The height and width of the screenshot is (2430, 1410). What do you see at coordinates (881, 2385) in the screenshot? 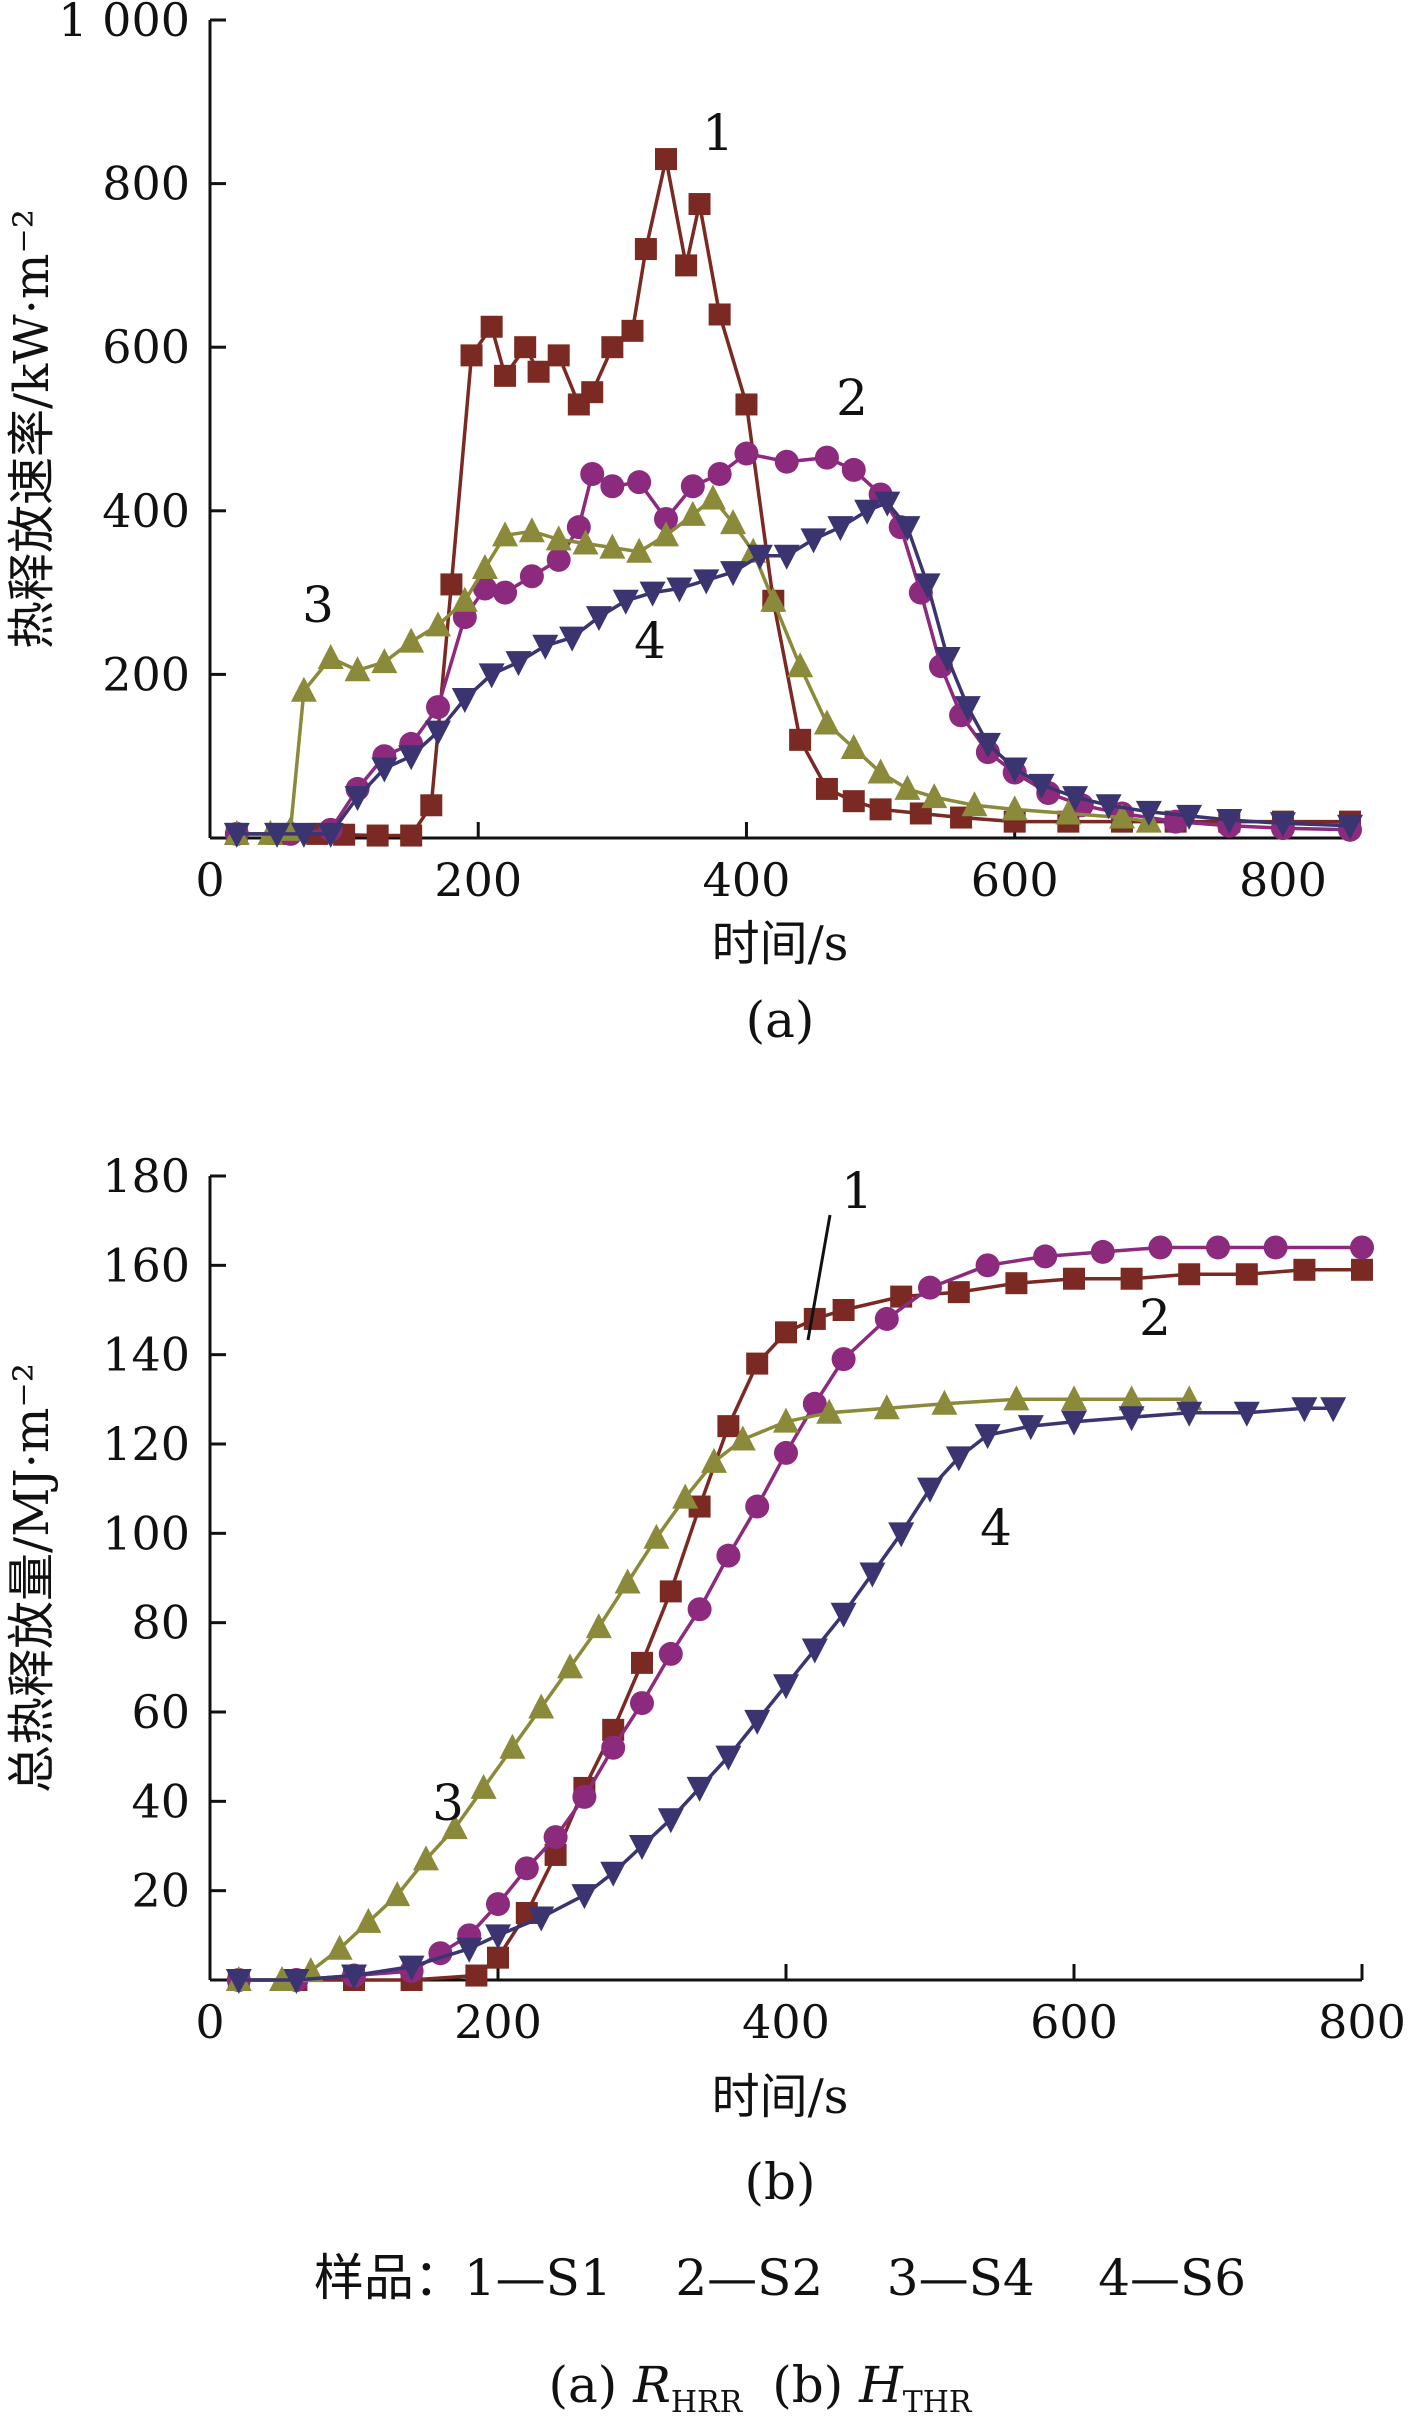
I see `caption-b-main: H` at bounding box center [881, 2385].